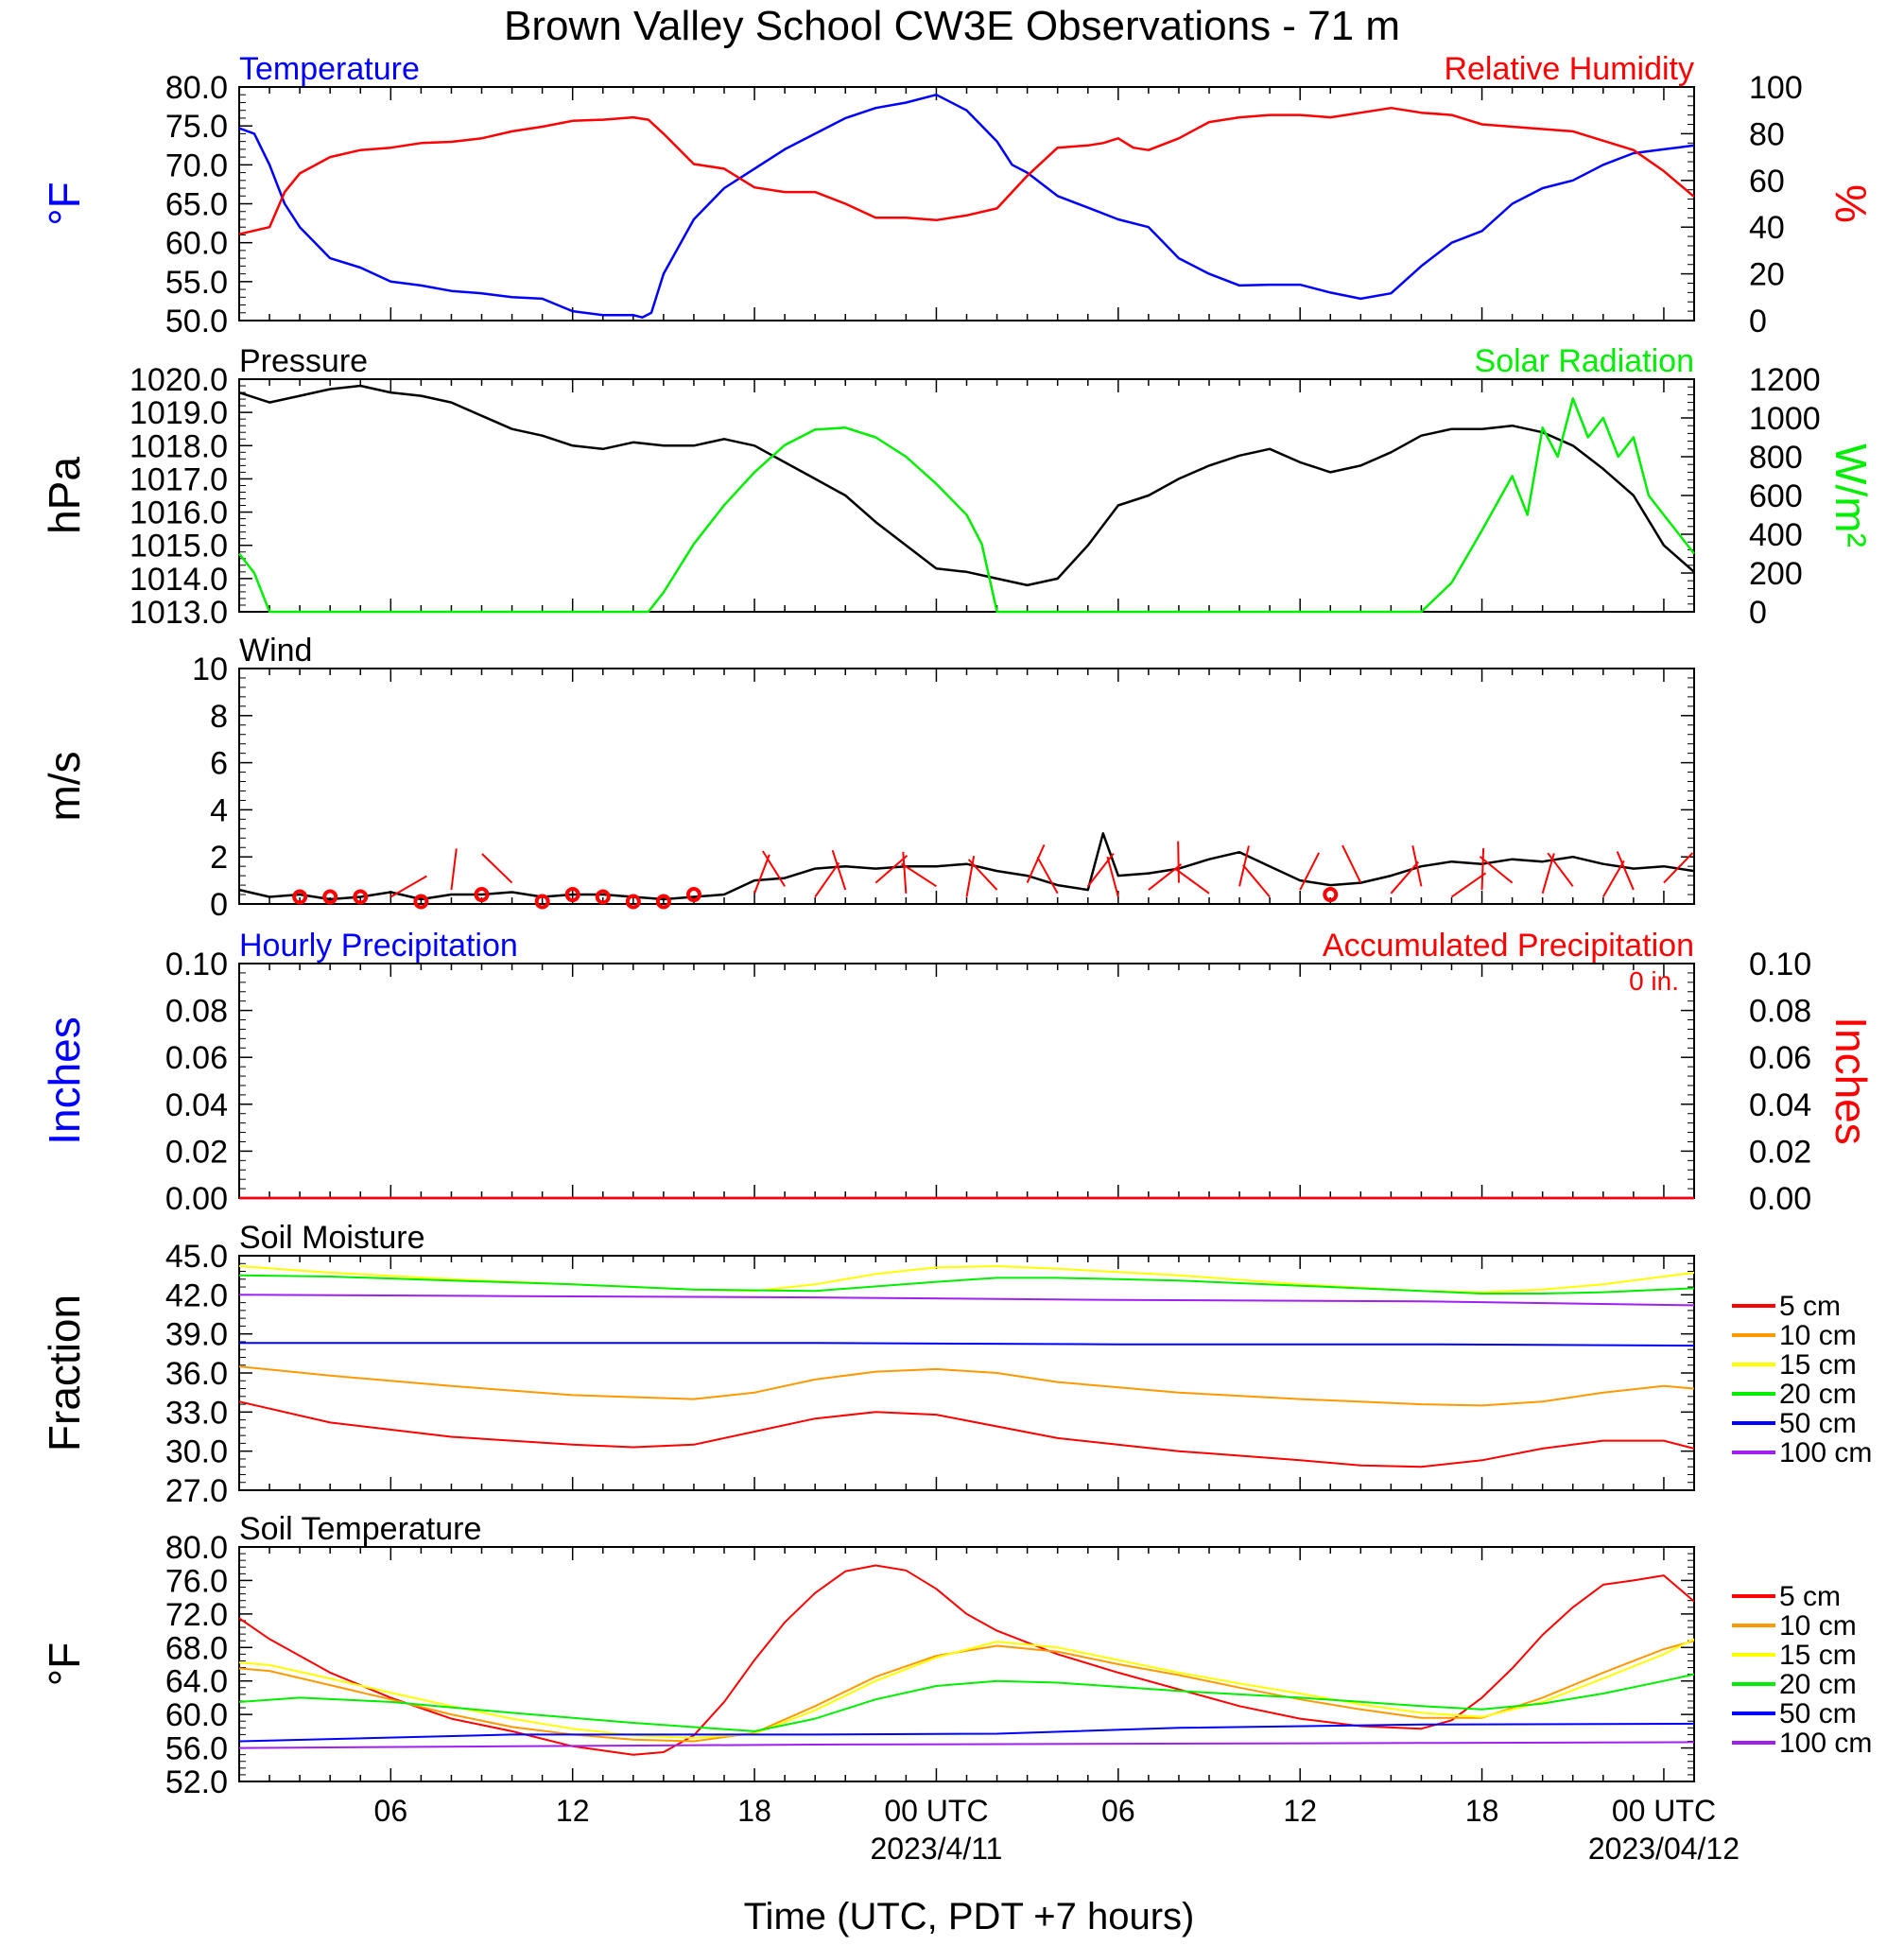 This screenshot has width=1904, height=1946. What do you see at coordinates (867, 778) in the screenshot?
I see `panel-3: 10 8 6 4 2 0 Wind m/s` at bounding box center [867, 778].